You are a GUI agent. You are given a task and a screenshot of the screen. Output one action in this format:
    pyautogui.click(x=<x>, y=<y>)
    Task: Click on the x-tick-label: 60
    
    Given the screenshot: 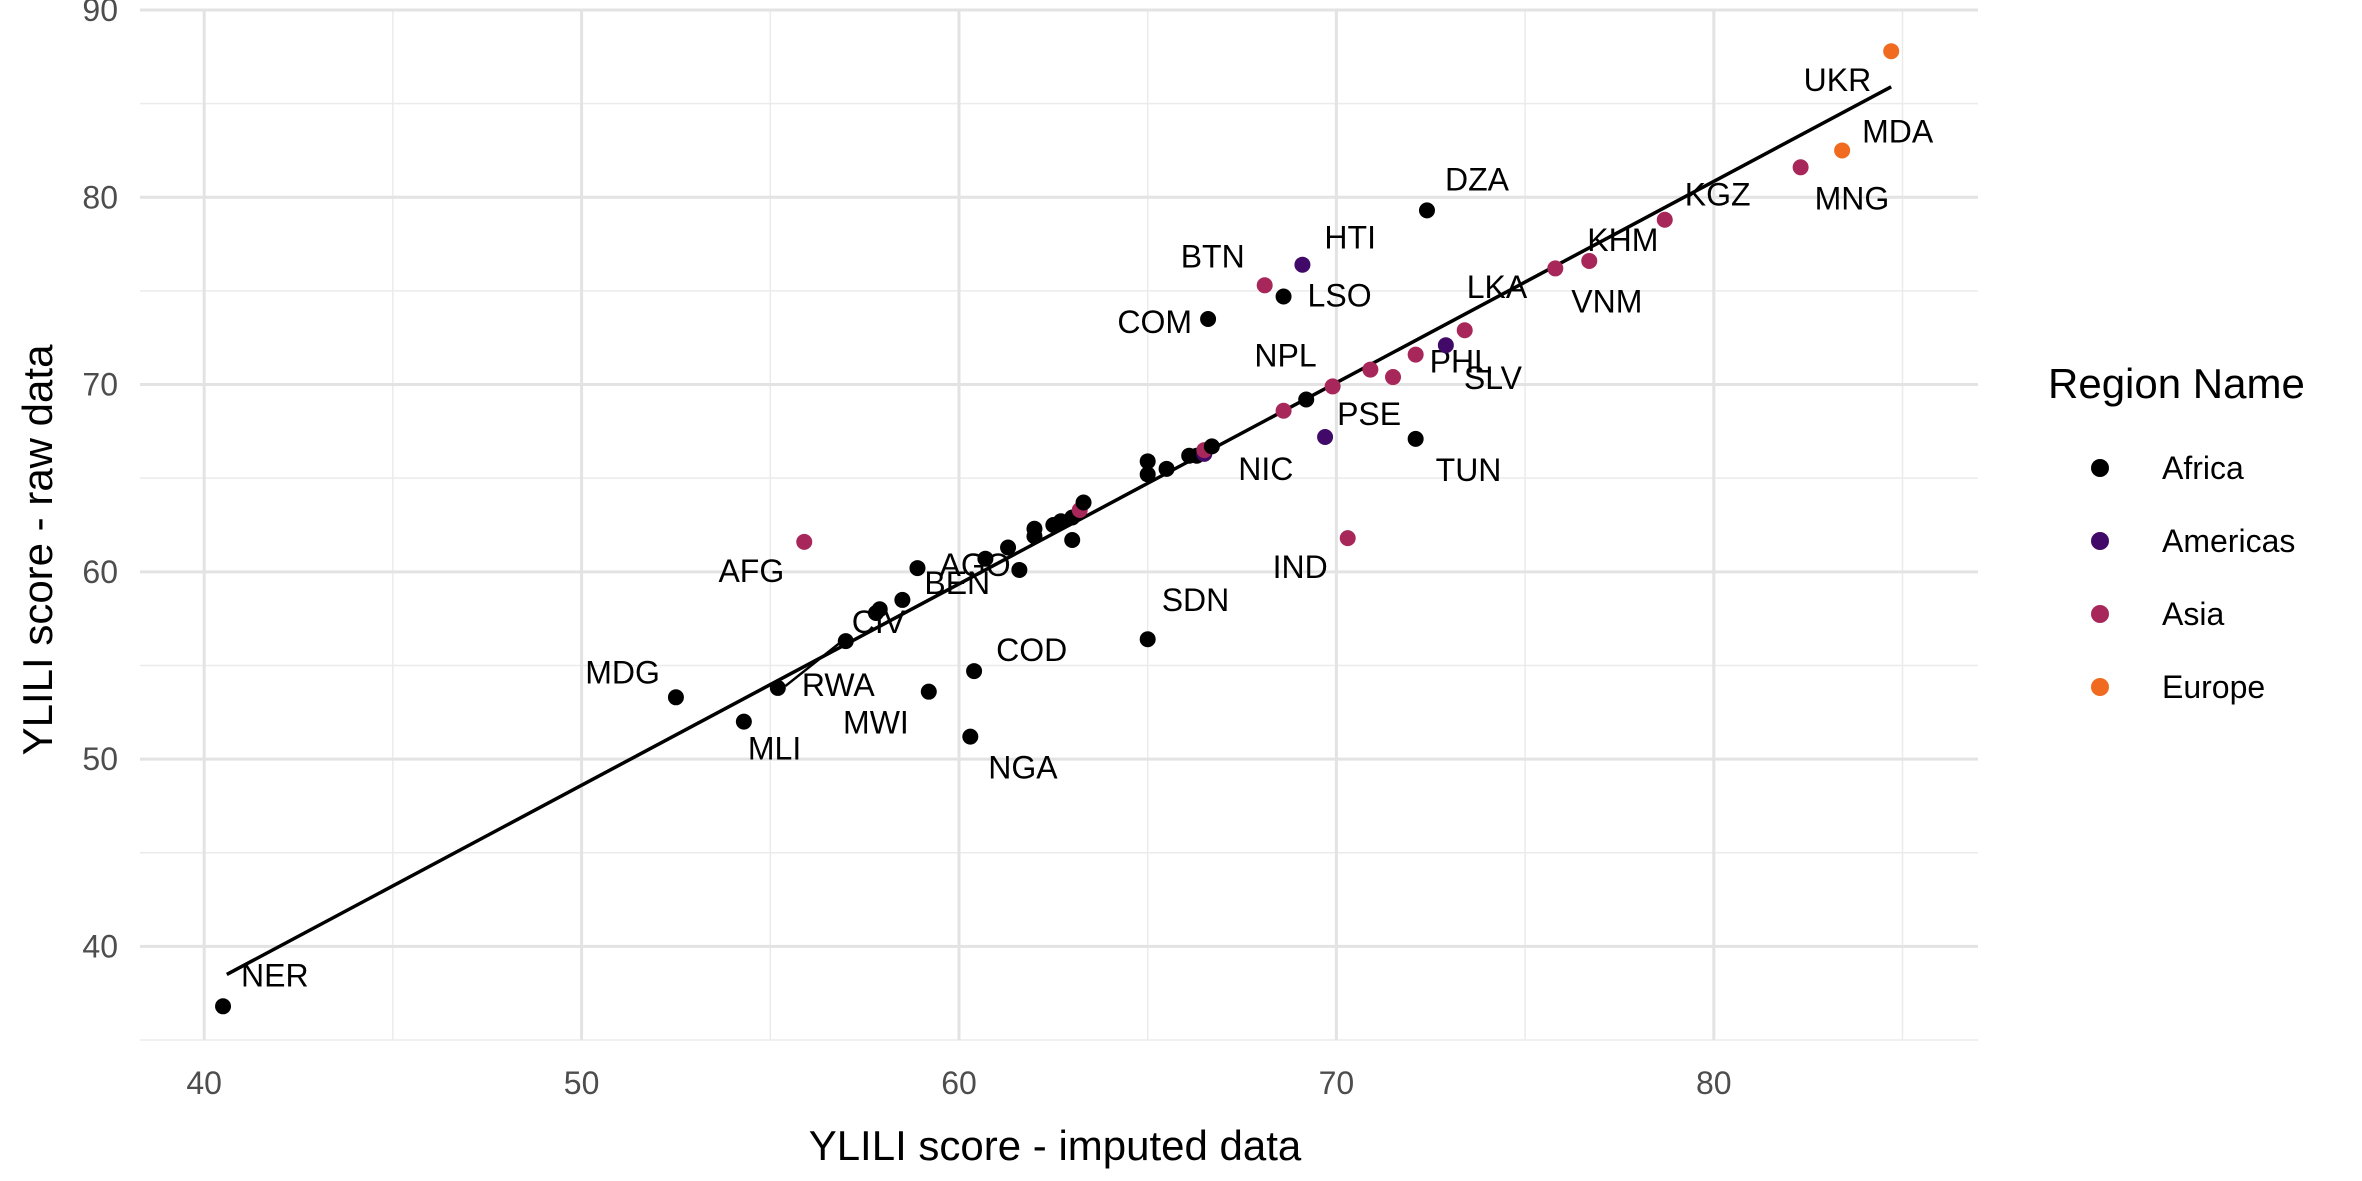 What is the action you would take?
    pyautogui.click(x=959, y=1083)
    